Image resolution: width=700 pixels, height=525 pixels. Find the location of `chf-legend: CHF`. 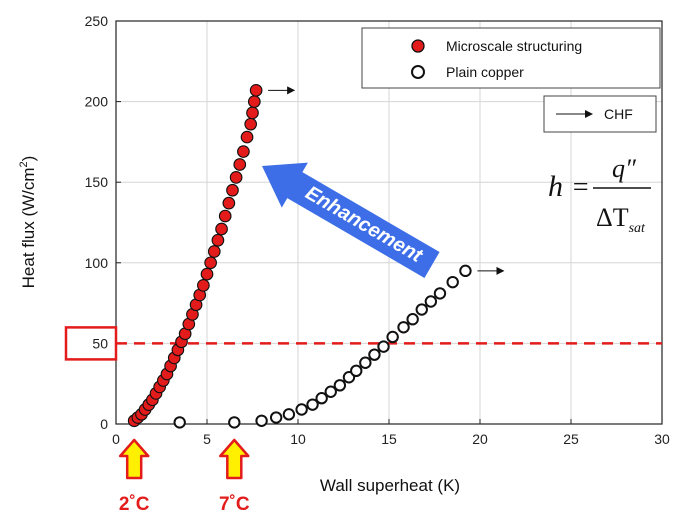

chf-legend: CHF is located at coordinates (600, 114).